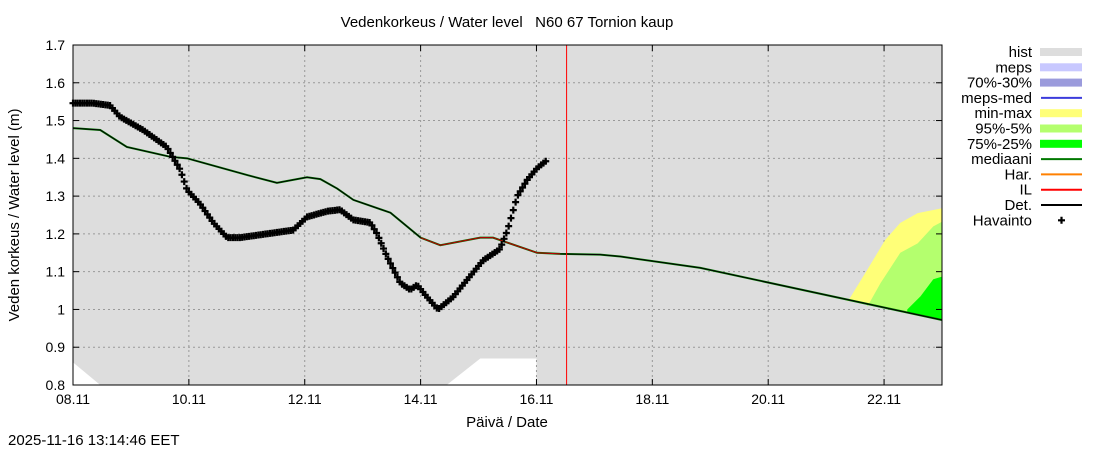  What do you see at coordinates (1061, 220) in the screenshot?
I see `legend-marker-icon` at bounding box center [1061, 220].